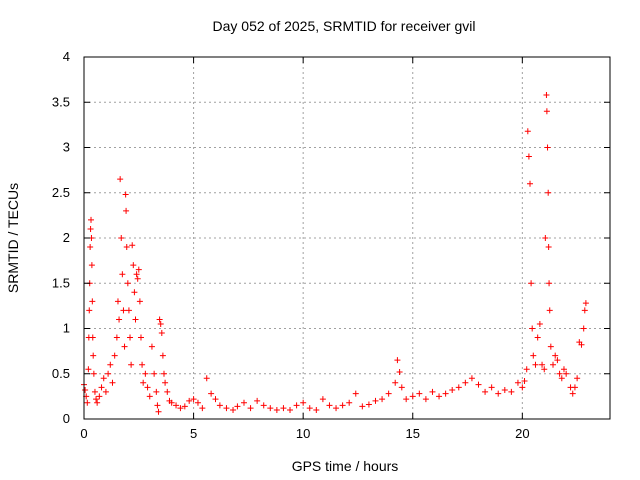 Image resolution: width=640 pixels, height=480 pixels. What do you see at coordinates (522, 433) in the screenshot?
I see `x-tick-label: 20` at bounding box center [522, 433].